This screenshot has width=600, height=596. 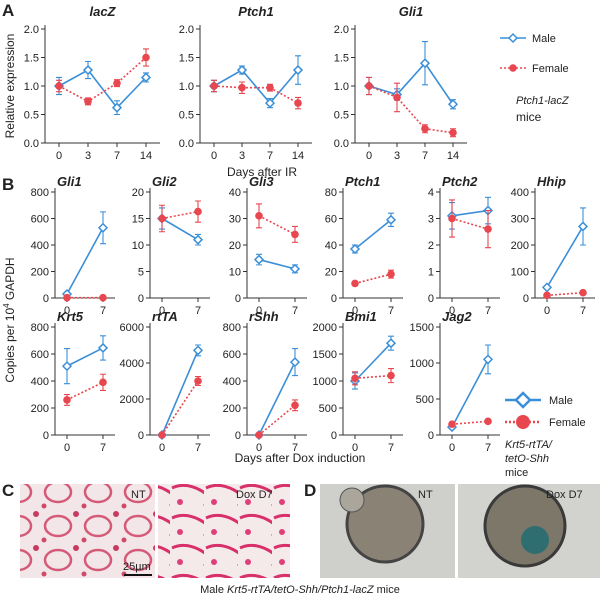 I want to click on y-tick-label: 0.0, so click(x=341, y=144).